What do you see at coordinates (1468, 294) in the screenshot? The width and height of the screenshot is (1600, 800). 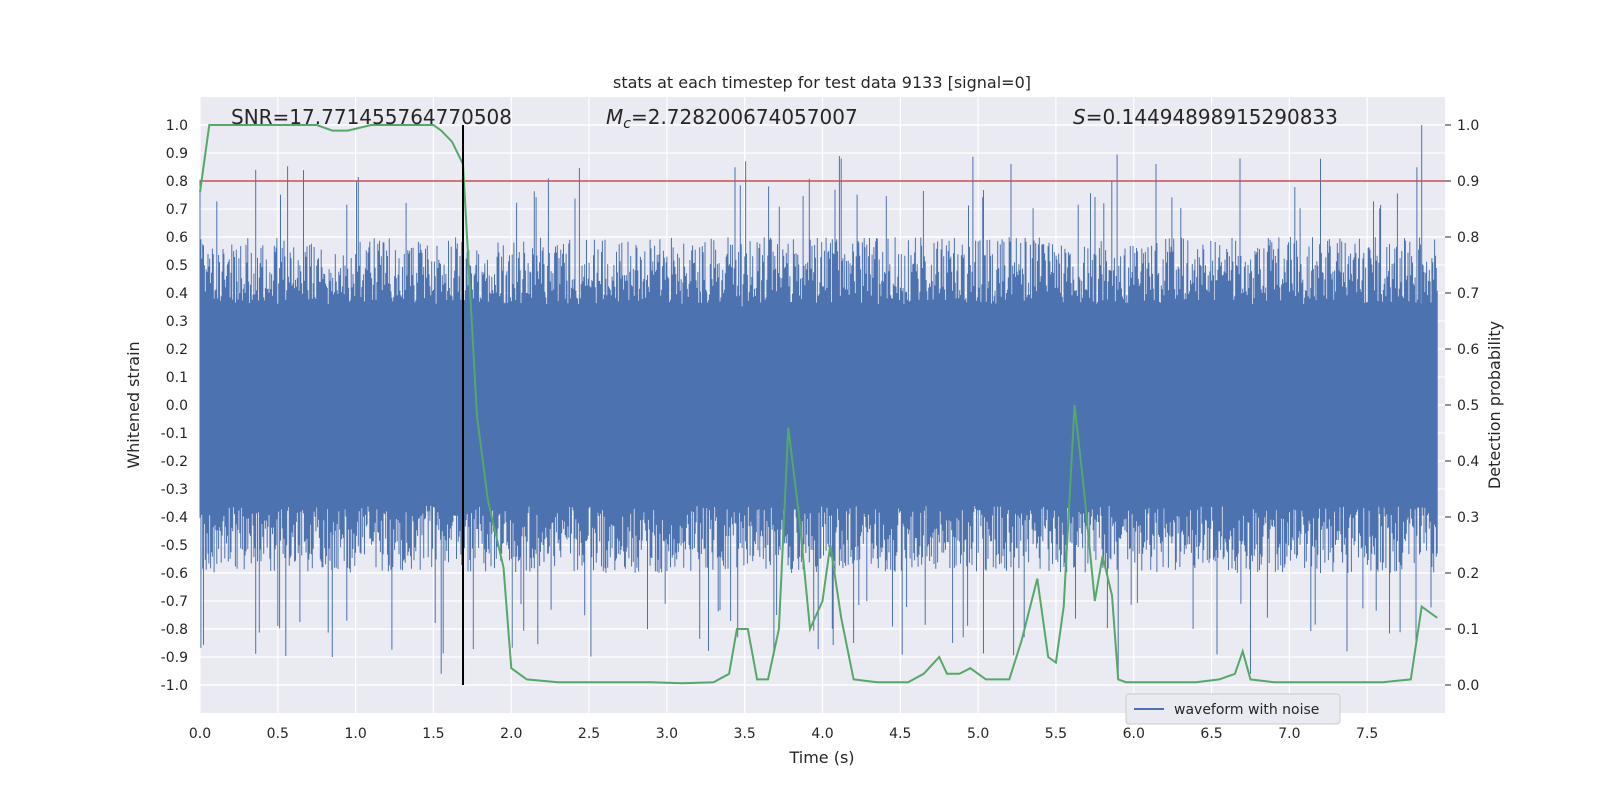 I see `y2-tick-label: 0.7` at bounding box center [1468, 294].